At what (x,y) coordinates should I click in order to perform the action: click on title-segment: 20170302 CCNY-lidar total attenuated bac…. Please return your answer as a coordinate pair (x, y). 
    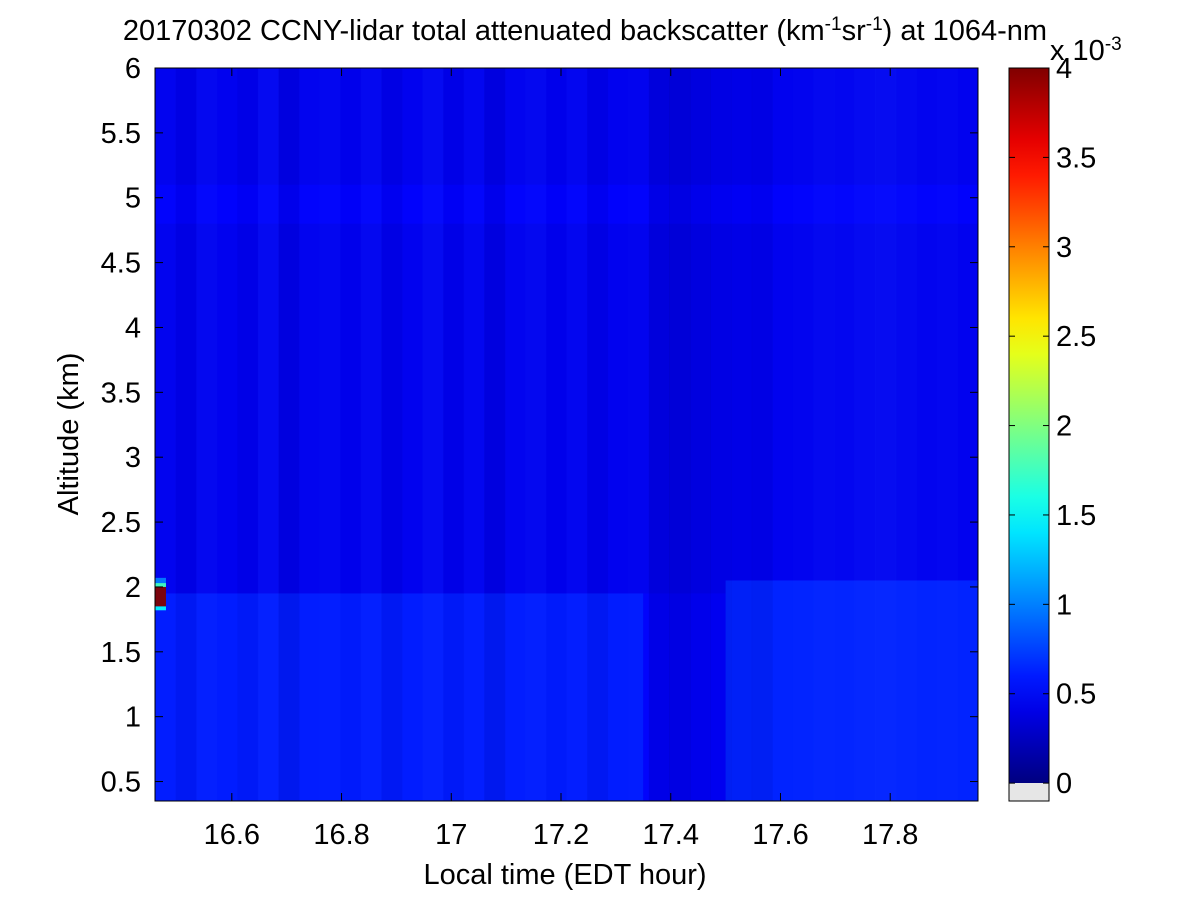
    Looking at the image, I should click on (474, 31).